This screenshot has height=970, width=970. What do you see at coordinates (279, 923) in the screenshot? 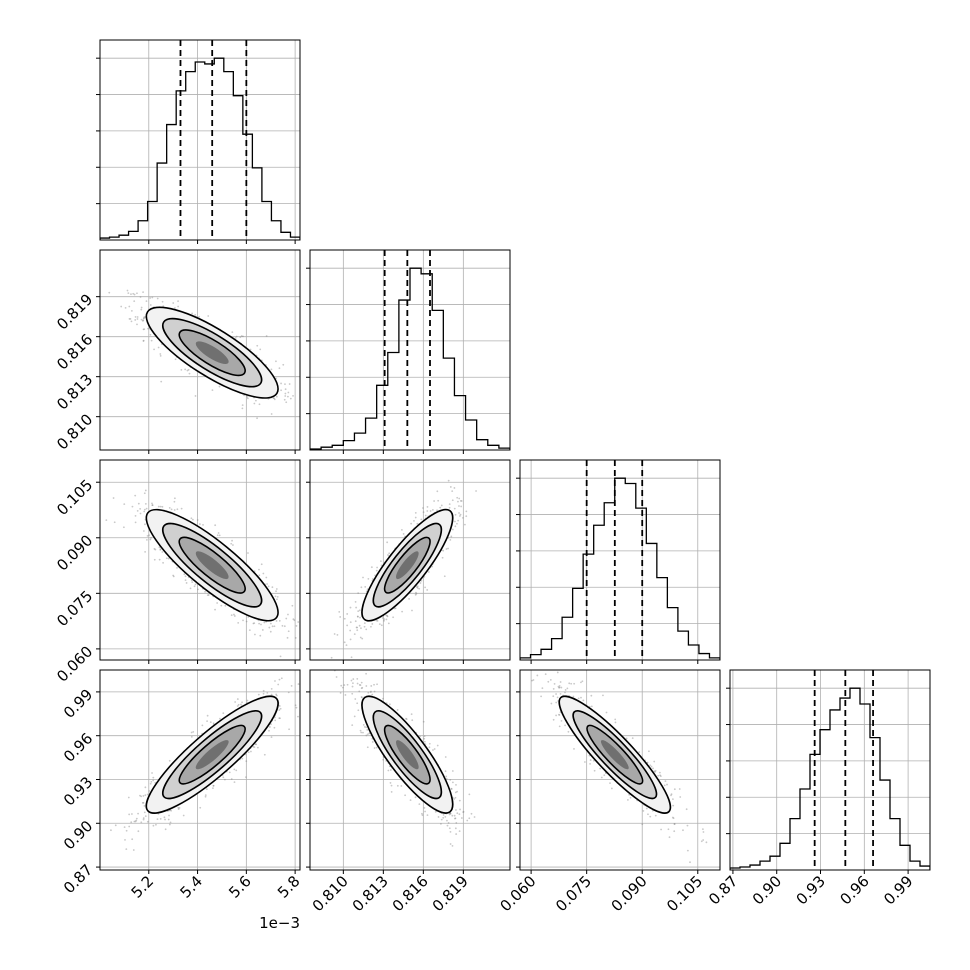
I see `x-offset-label: 1e−3` at bounding box center [279, 923].